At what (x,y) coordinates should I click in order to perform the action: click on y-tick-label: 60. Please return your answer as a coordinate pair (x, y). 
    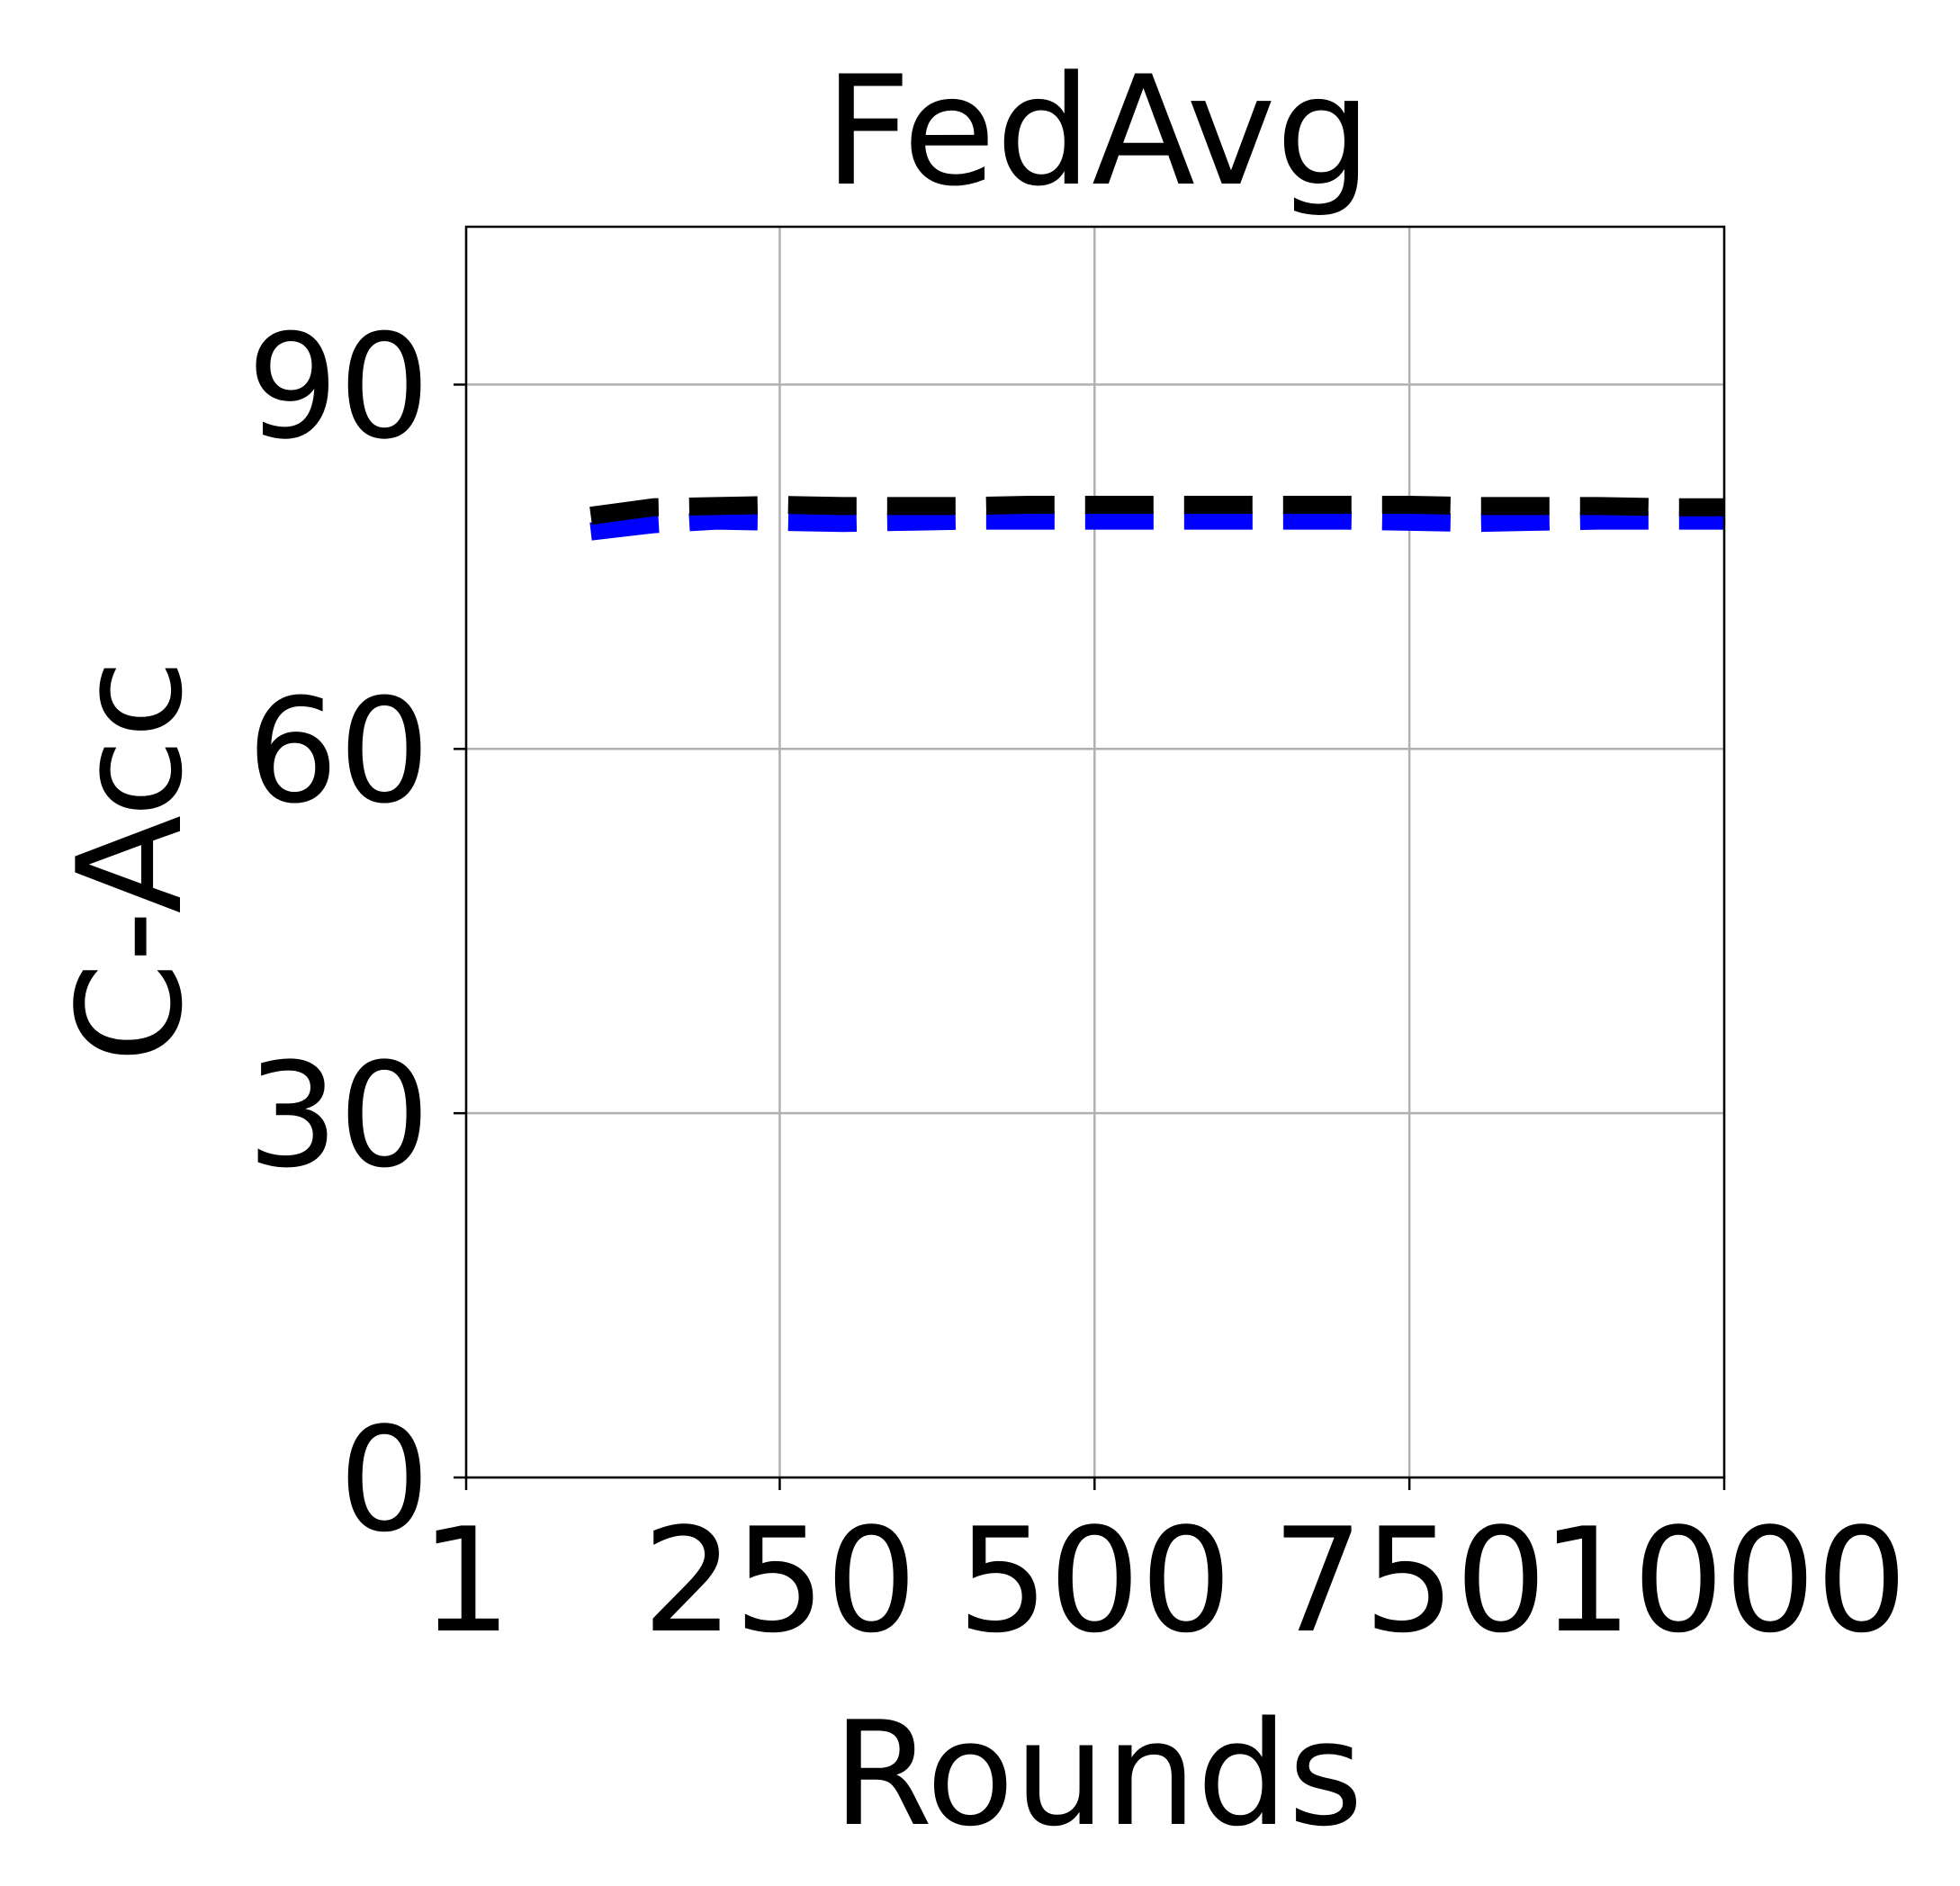
    Looking at the image, I should click on (338, 751).